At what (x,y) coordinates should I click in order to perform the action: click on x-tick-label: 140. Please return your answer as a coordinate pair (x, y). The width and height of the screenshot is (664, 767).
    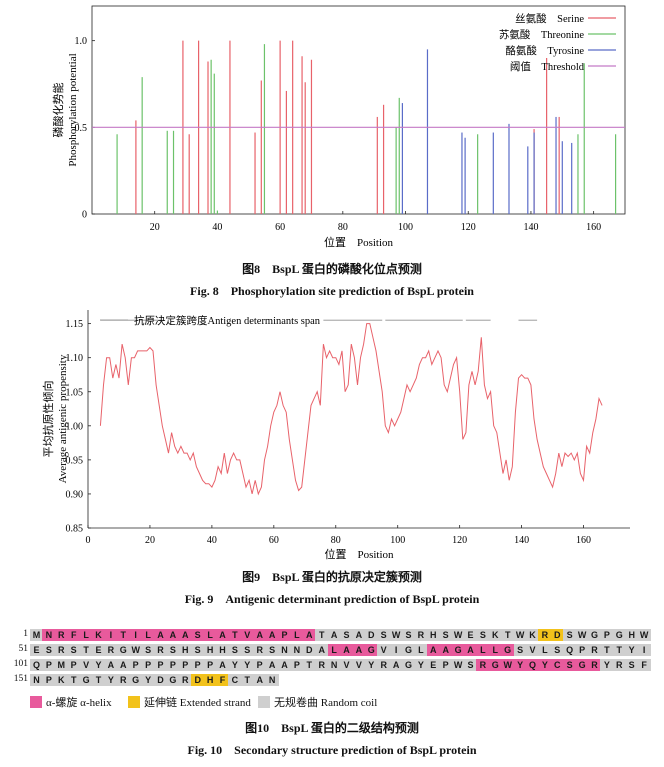
    Looking at the image, I should click on (521, 540).